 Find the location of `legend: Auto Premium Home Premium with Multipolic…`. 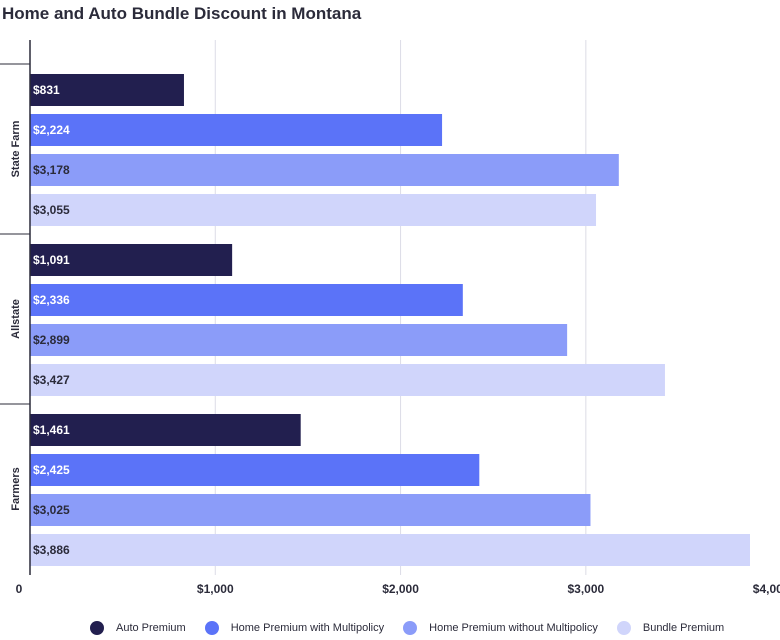

legend: Auto Premium Home Premium with Multipolic… is located at coordinates (416, 628).